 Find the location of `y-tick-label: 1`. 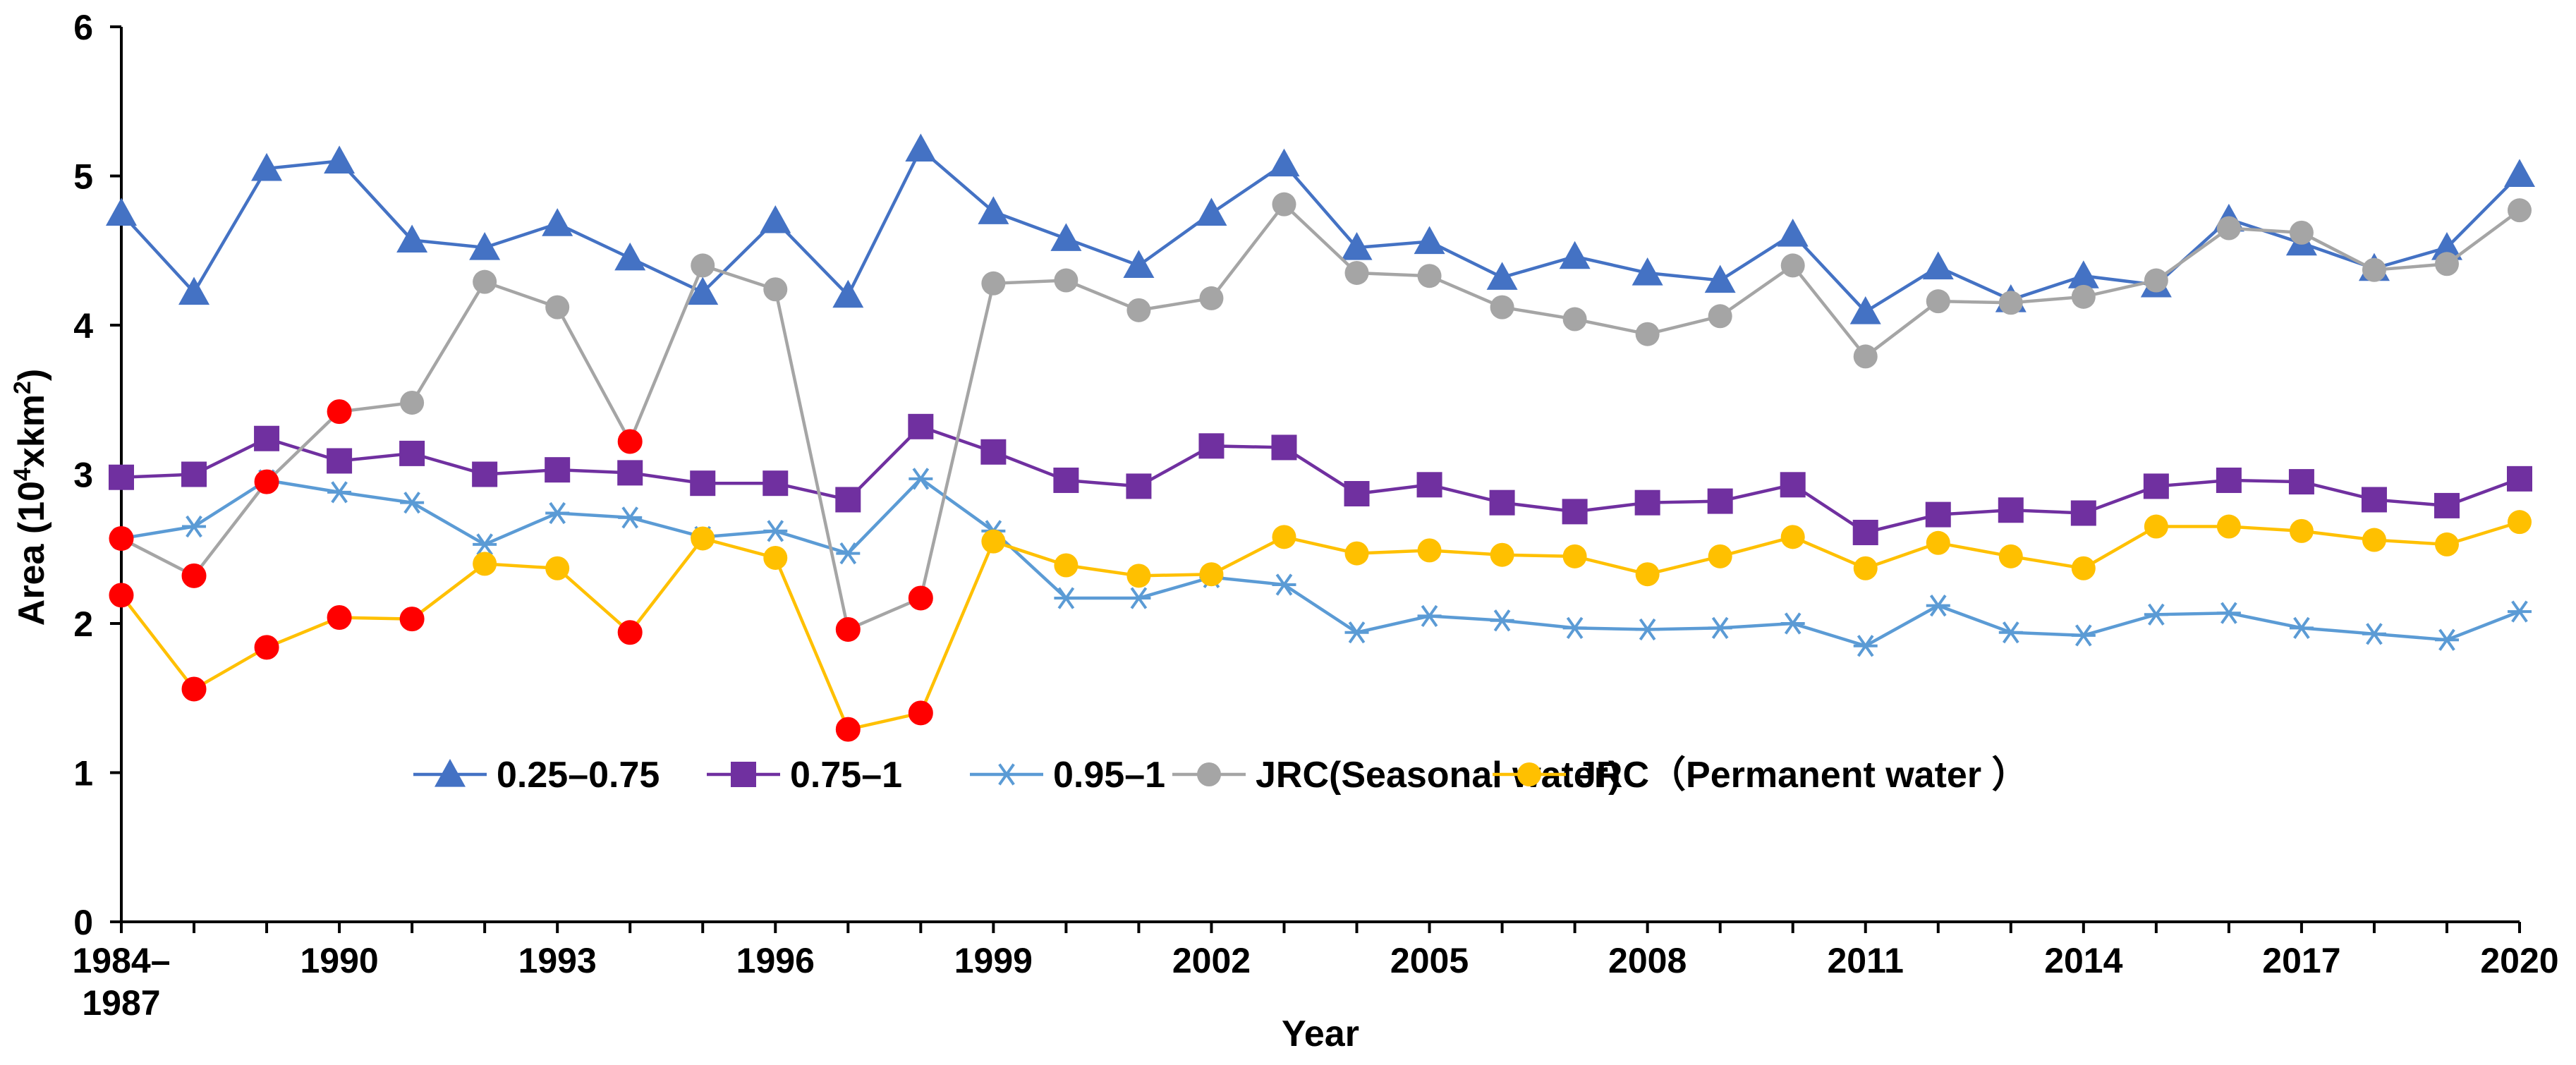

y-tick-label: 1 is located at coordinates (83, 773).